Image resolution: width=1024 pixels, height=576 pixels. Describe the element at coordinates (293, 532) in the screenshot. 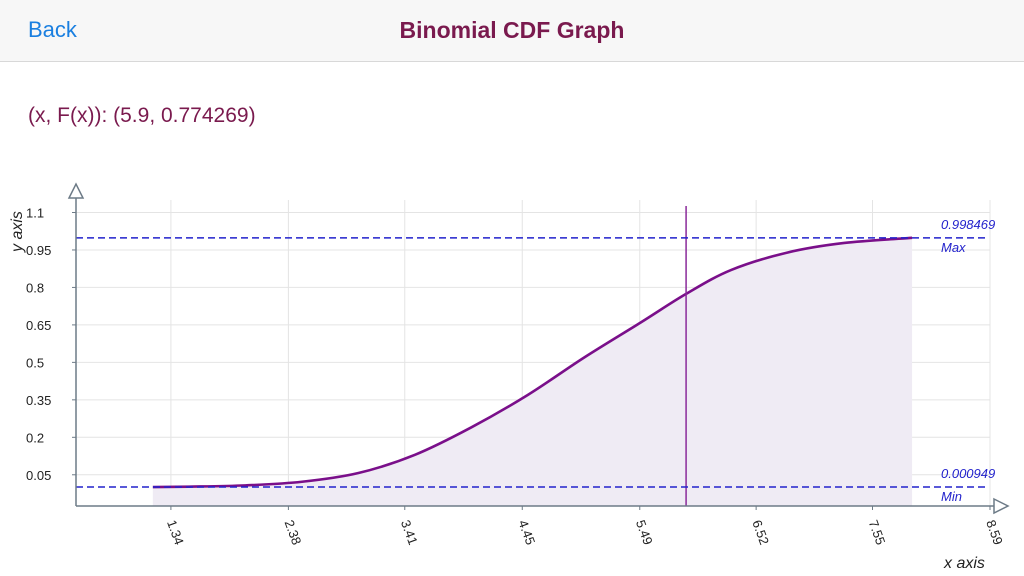

I see `x-tick-label: 2.38` at that location.